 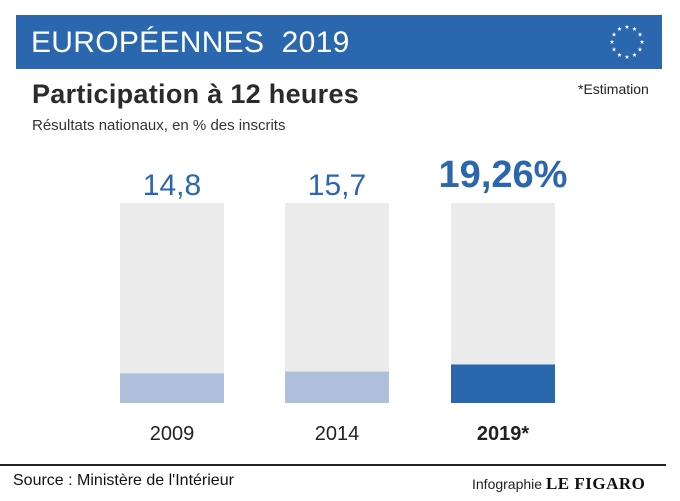 I want to click on credit-brand: LE FIGARO, so click(x=595, y=483).